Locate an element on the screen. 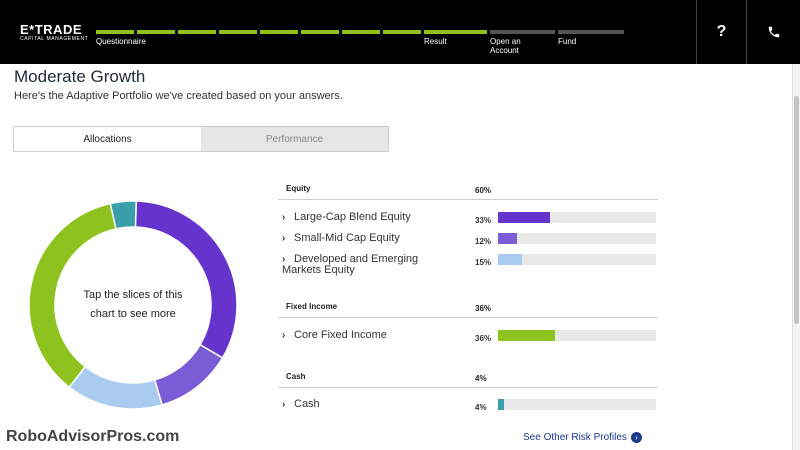  allocation-donut-chart is located at coordinates (133, 305).